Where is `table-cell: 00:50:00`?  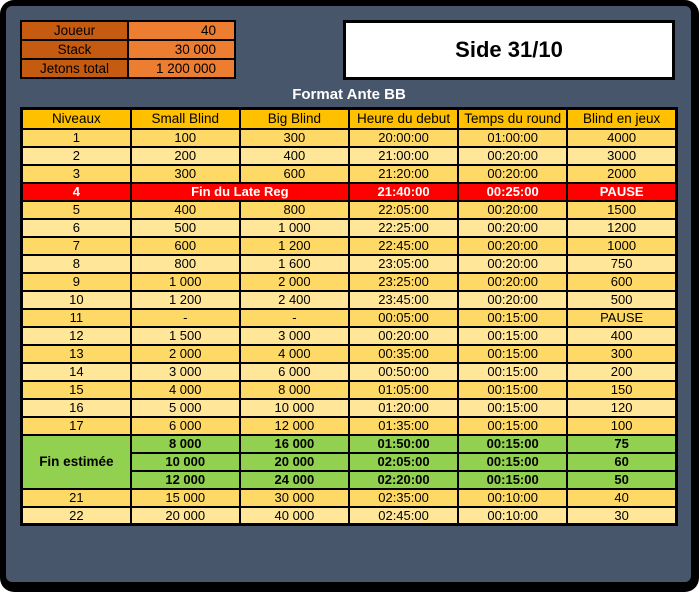 table-cell: 00:50:00 is located at coordinates (403, 371).